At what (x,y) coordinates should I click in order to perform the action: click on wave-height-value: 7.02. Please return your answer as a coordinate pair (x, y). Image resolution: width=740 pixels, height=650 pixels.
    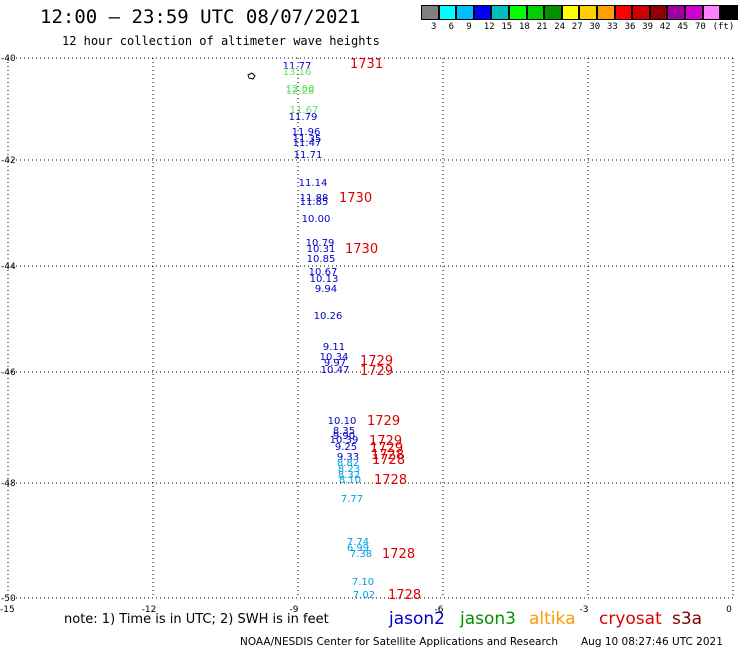
    Looking at the image, I should click on (364, 595).